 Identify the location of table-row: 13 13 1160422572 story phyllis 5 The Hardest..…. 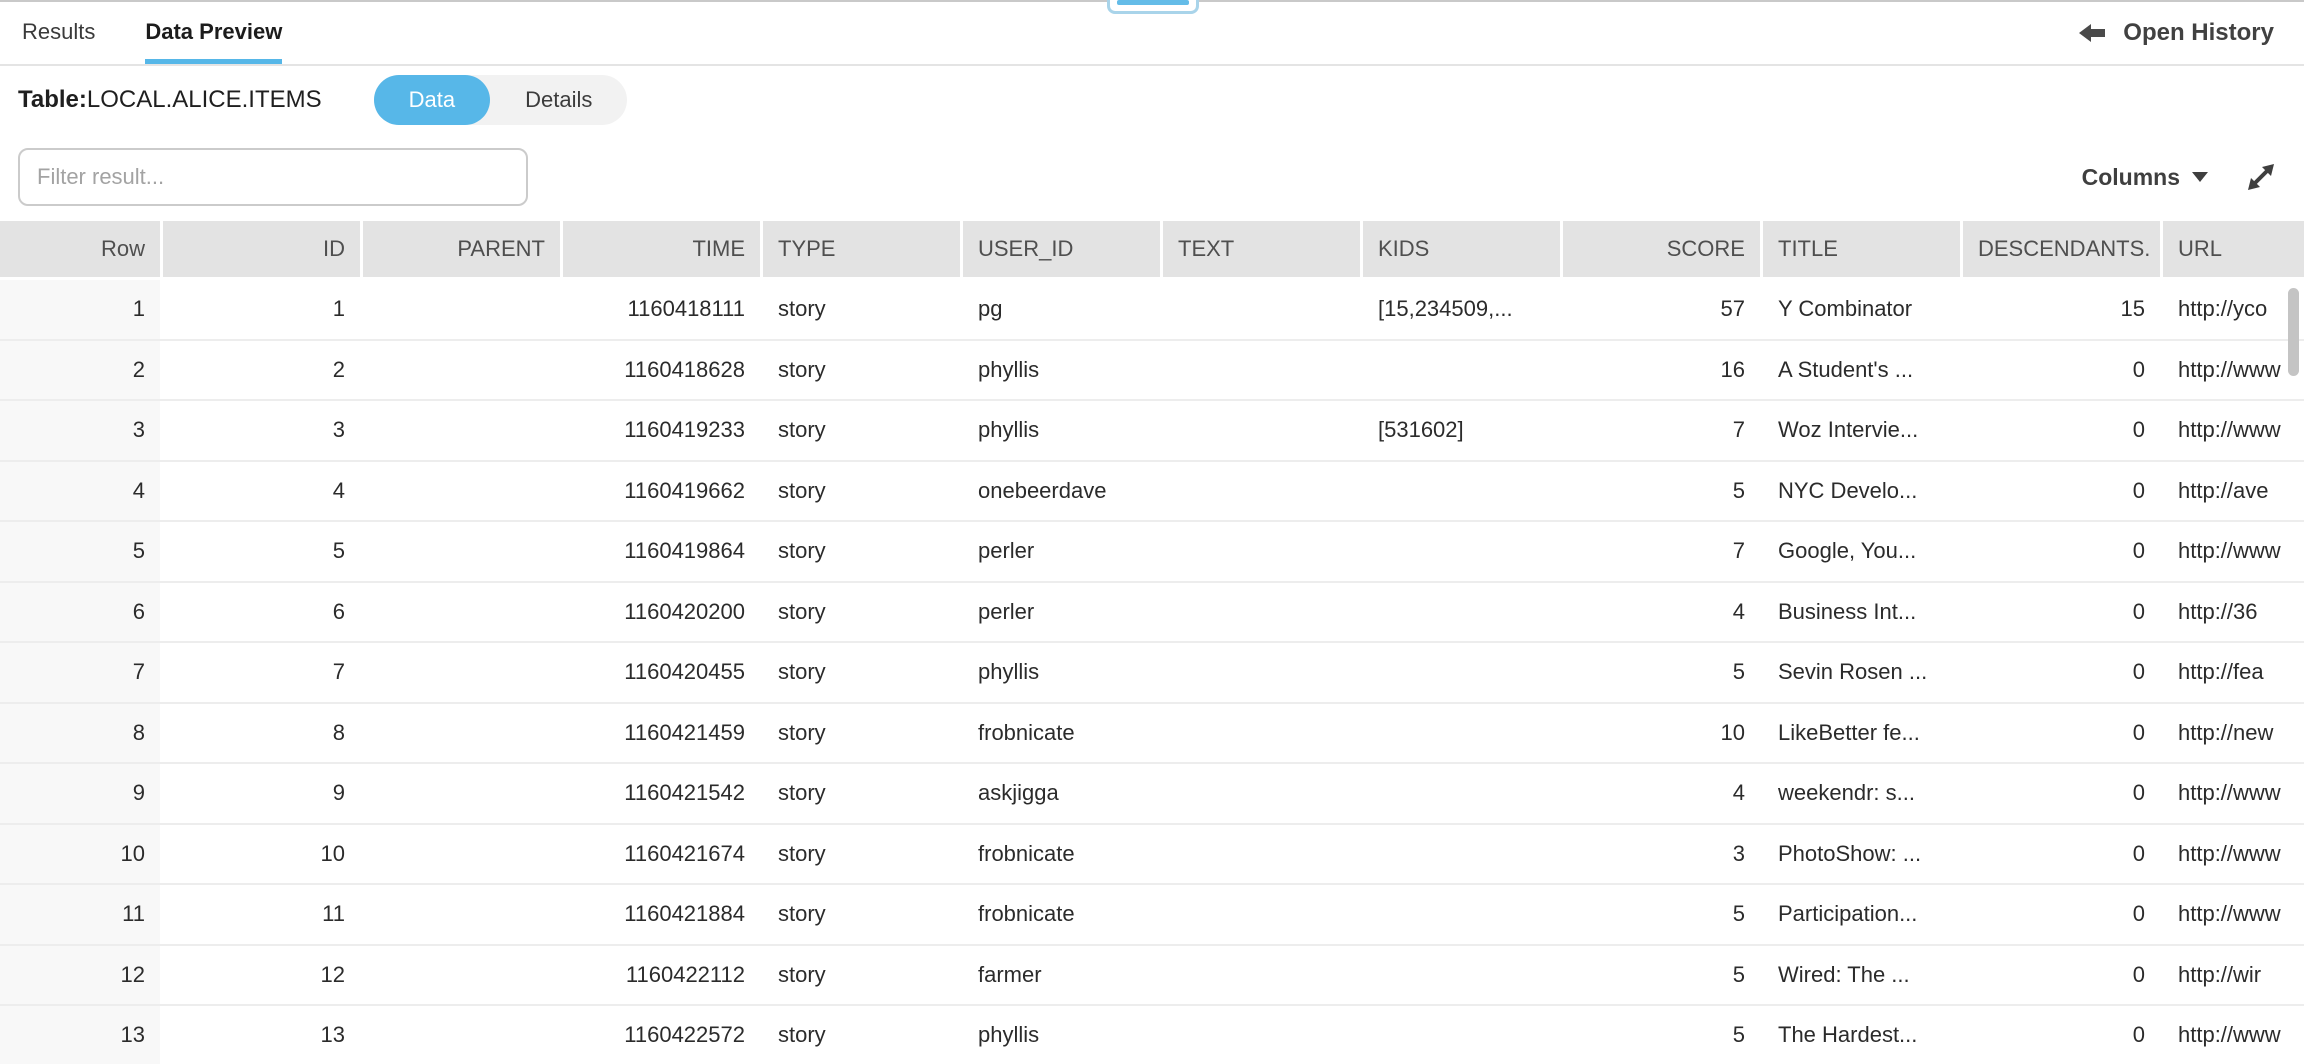
(1152, 1035).